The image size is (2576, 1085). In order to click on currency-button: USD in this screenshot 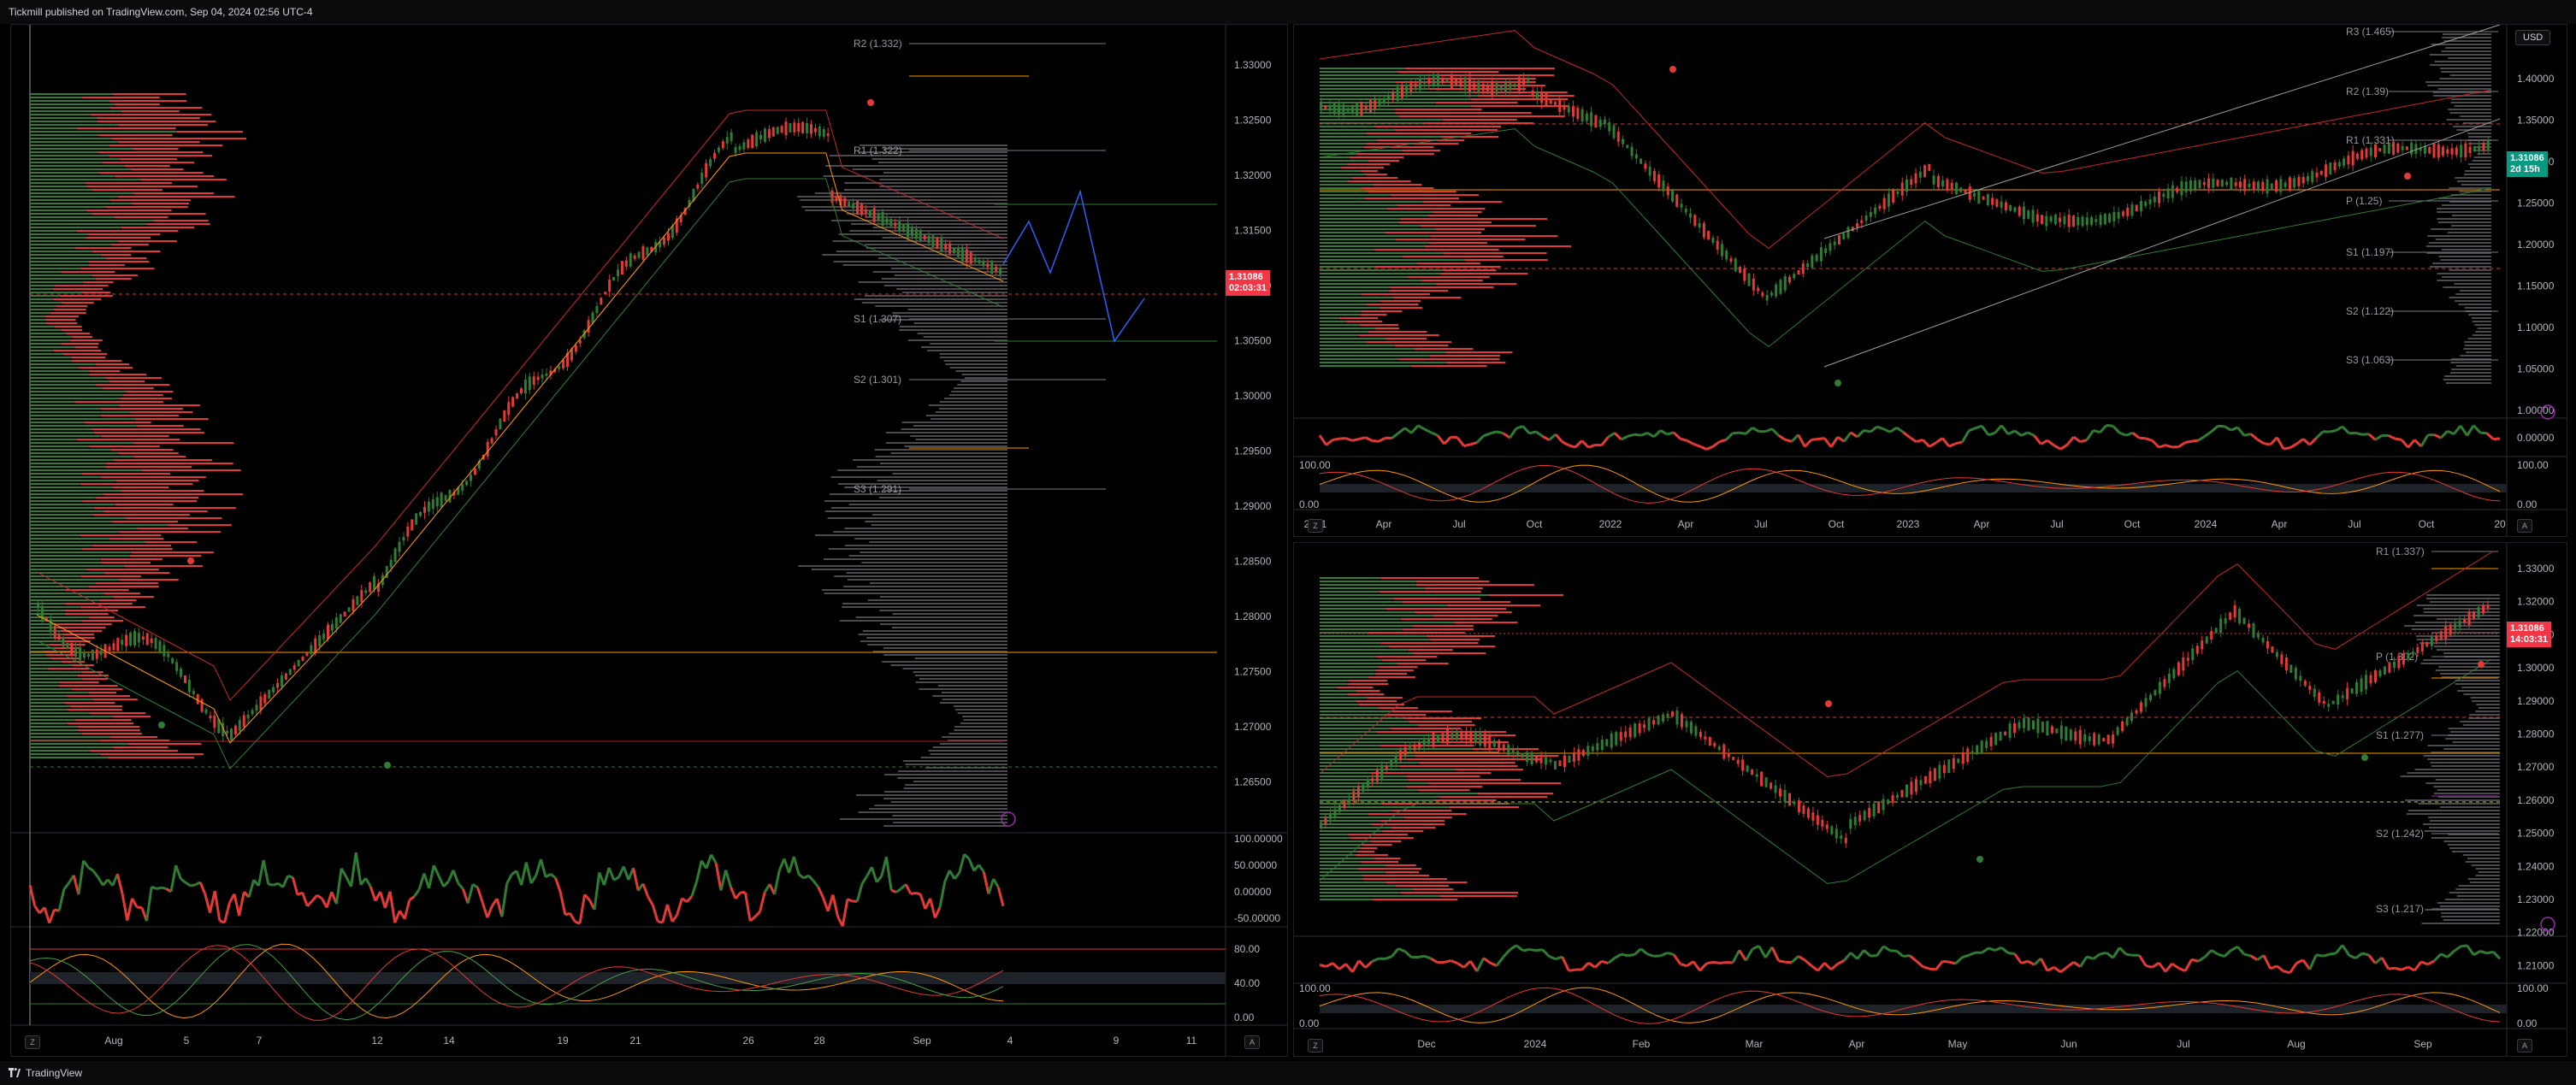, I will do `click(2533, 38)`.